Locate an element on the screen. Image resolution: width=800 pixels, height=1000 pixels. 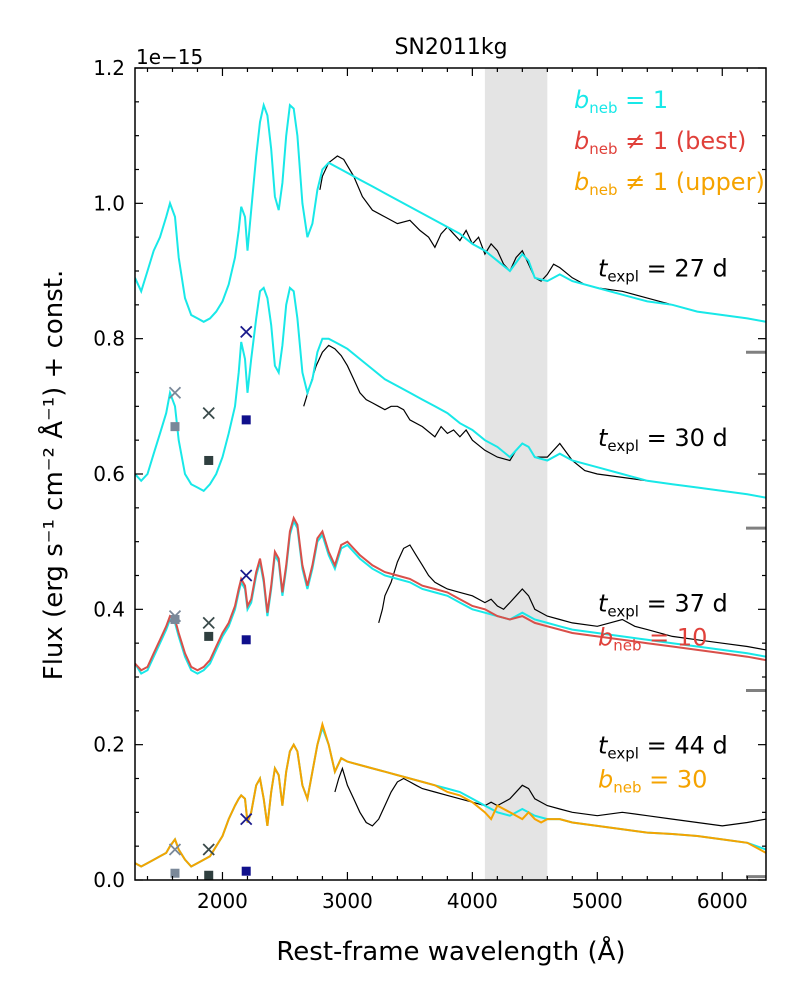
epoch-label-2-symbol: t is located at coordinates (603, 604).